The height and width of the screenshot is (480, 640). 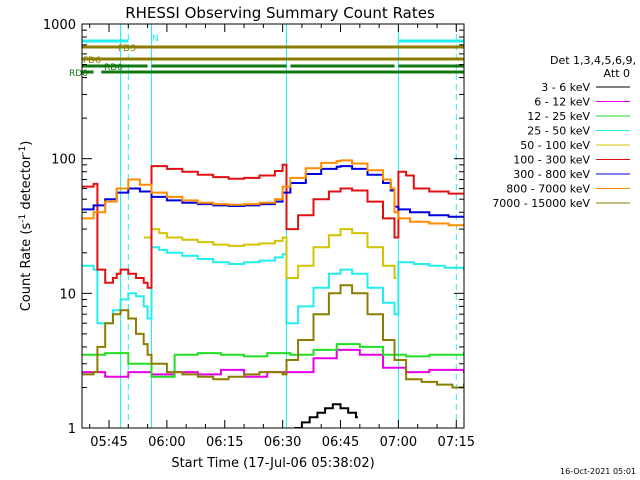 What do you see at coordinates (63, 160) in the screenshot?
I see `y-tick-label-2: 100` at bounding box center [63, 160].